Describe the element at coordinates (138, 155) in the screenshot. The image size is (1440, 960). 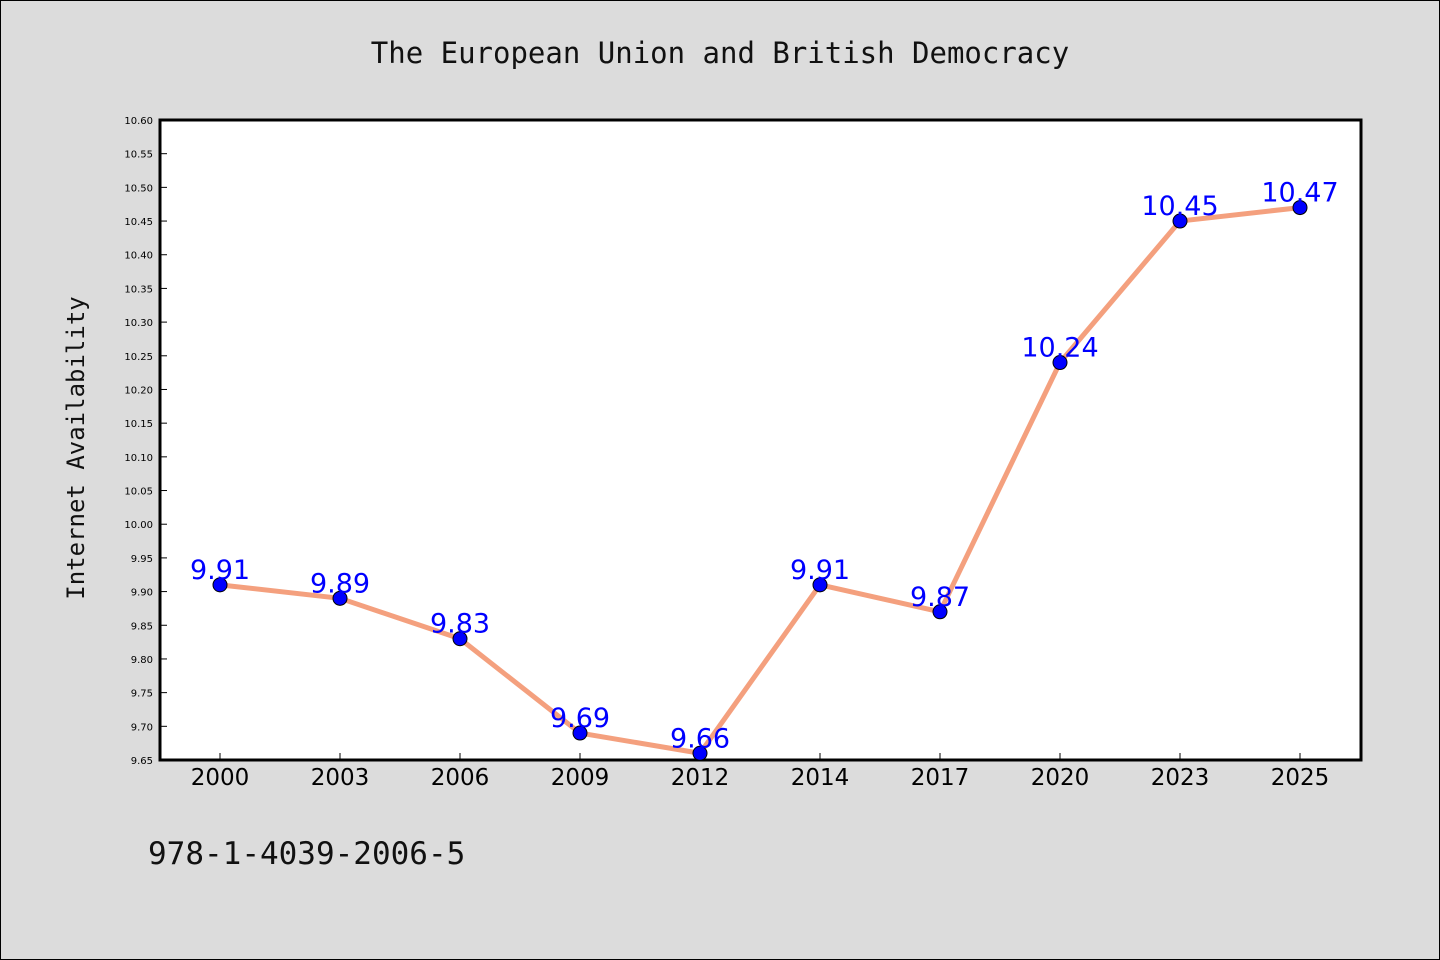
I see `y-tick-label: 10.55` at that location.